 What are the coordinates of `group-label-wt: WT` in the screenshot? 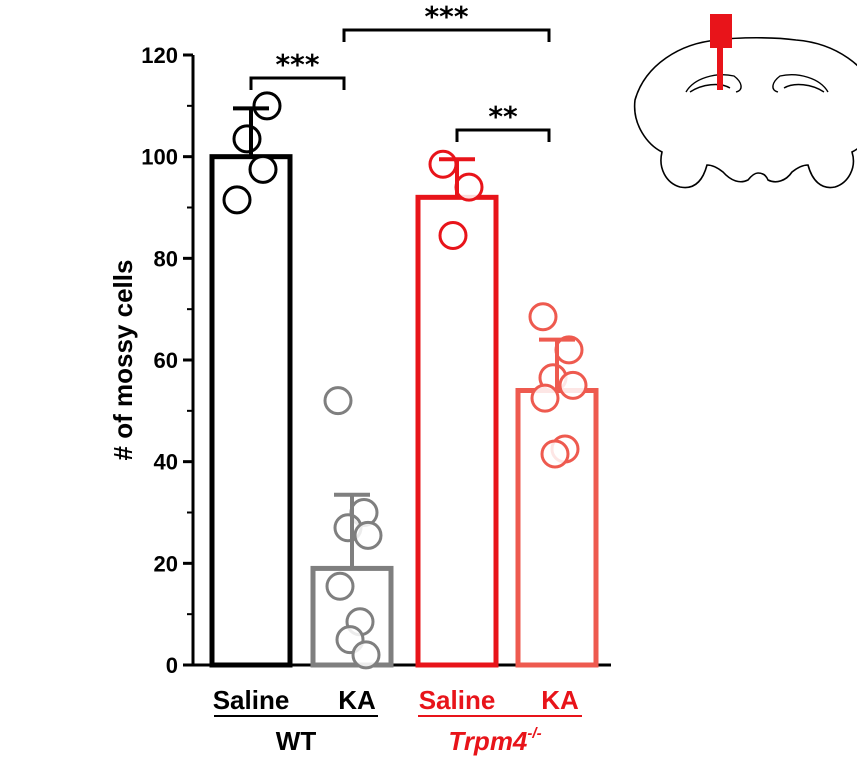 It's located at (296, 741).